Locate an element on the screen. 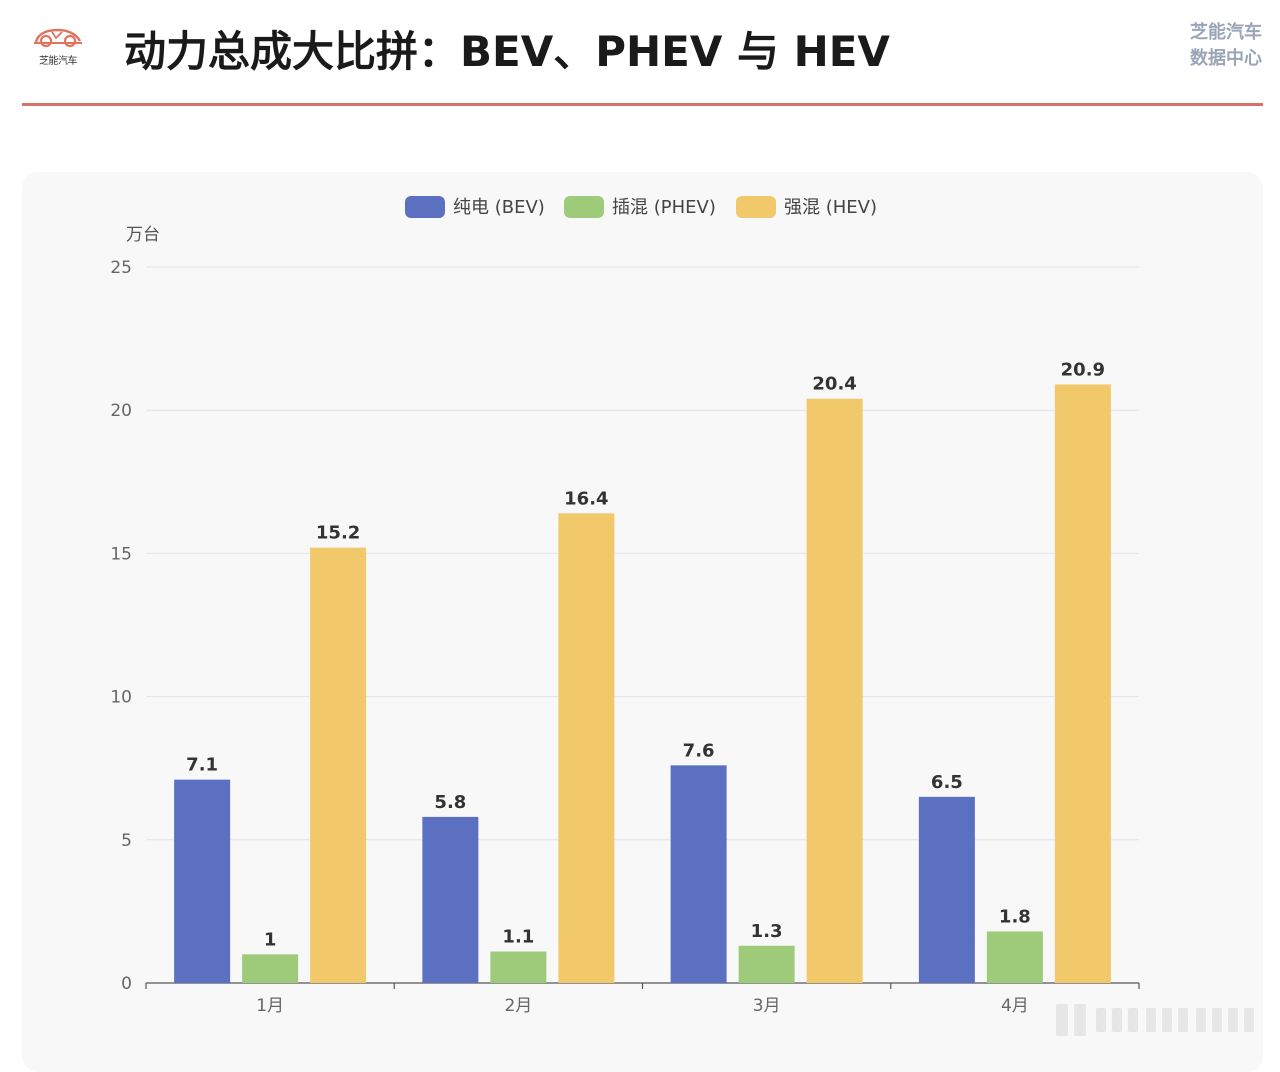 Image resolution: width=1280 pixels, height=1072 pixels. y-tick-label: 10 is located at coordinates (121, 698).